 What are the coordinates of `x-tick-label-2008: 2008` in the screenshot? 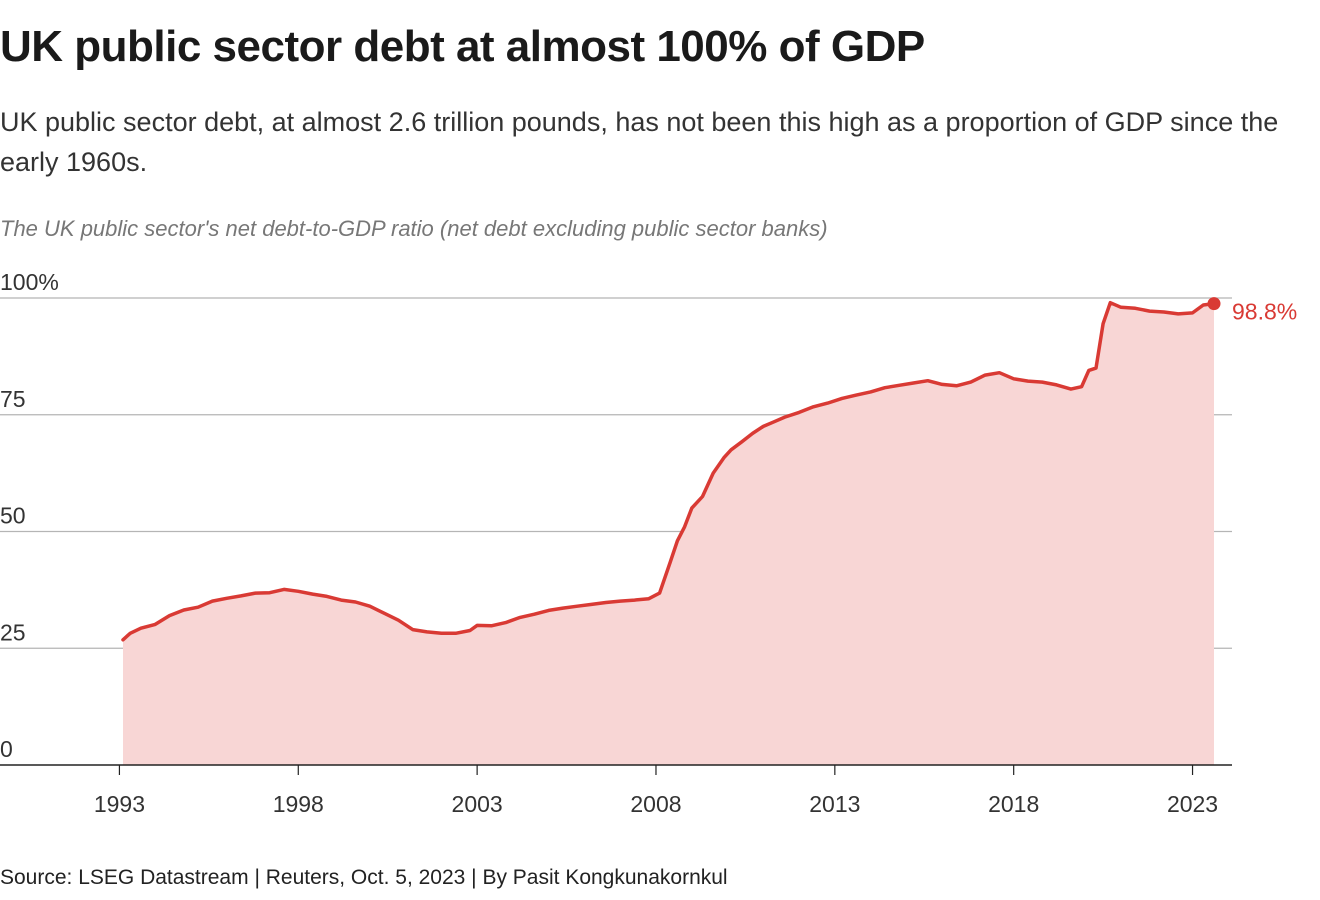 It's located at (655, 804).